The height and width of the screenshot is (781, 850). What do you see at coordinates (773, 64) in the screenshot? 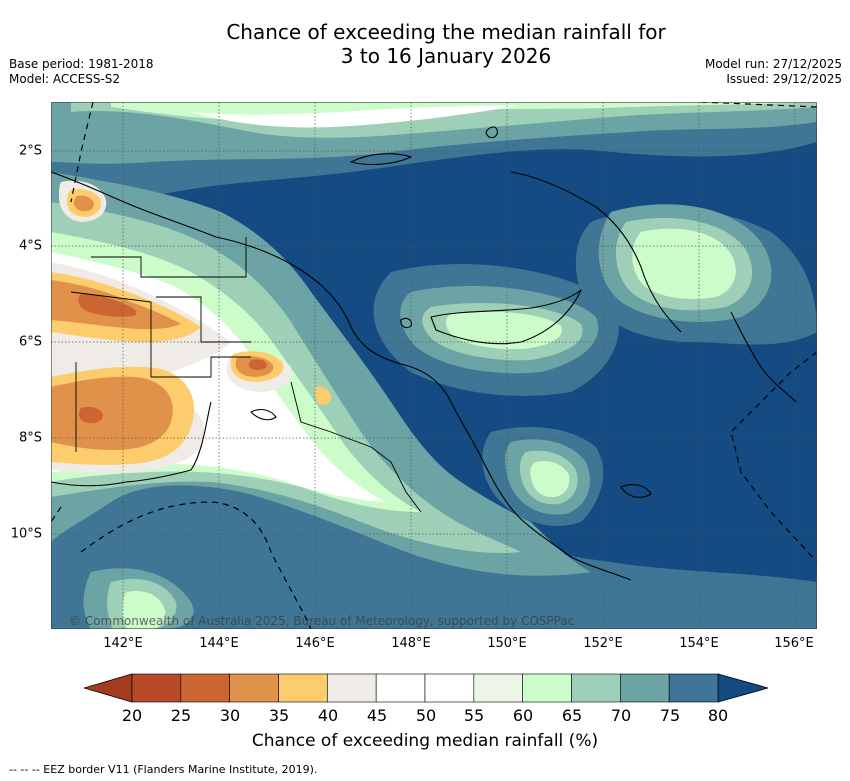
I see `model-run: Model run: 27/12/2025` at bounding box center [773, 64].